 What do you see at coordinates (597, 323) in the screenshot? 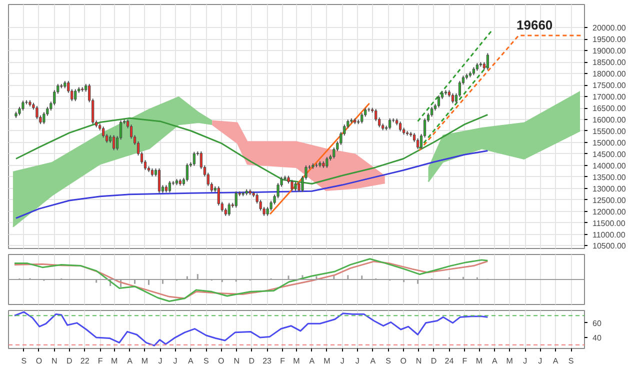
I see `y-tick-label: 60` at bounding box center [597, 323].